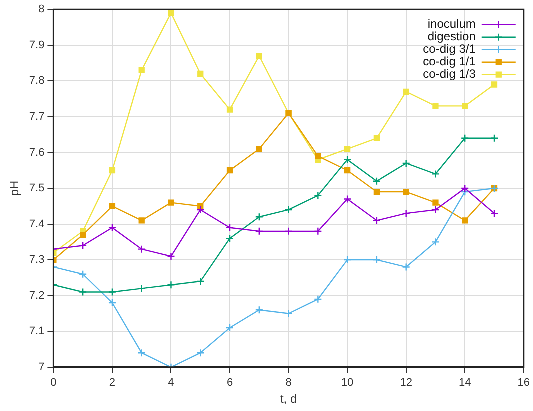  What do you see at coordinates (452, 24) in the screenshot?
I see `legend-label: inoculum` at bounding box center [452, 24].